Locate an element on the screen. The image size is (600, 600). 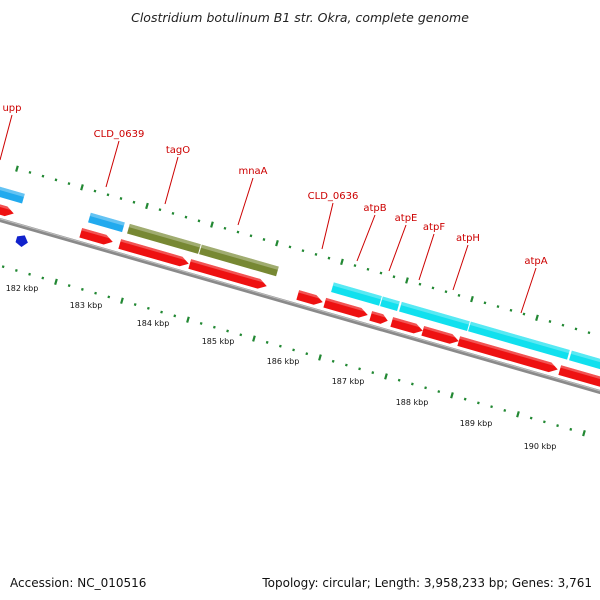
gene-bar-atpf is located at coordinates (434, 316).